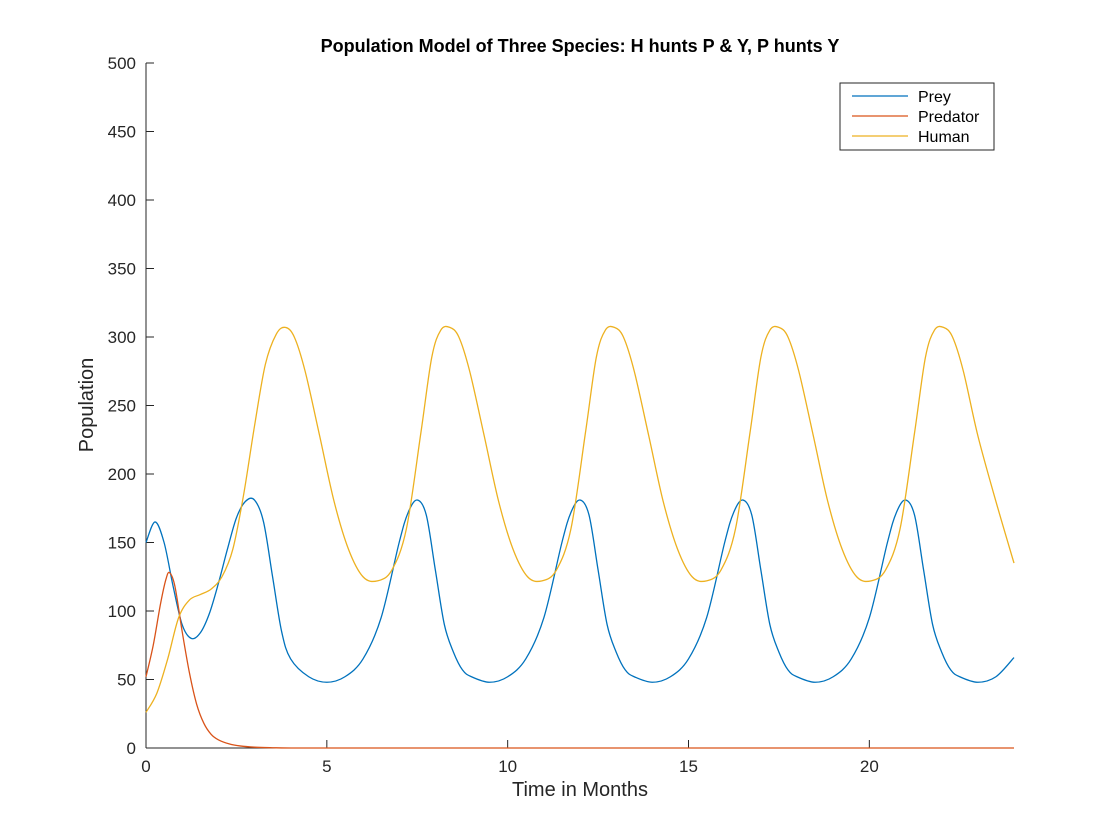 The width and height of the screenshot is (1120, 840). Describe the element at coordinates (122, 269) in the screenshot. I see `y-tick-label: 350` at that location.